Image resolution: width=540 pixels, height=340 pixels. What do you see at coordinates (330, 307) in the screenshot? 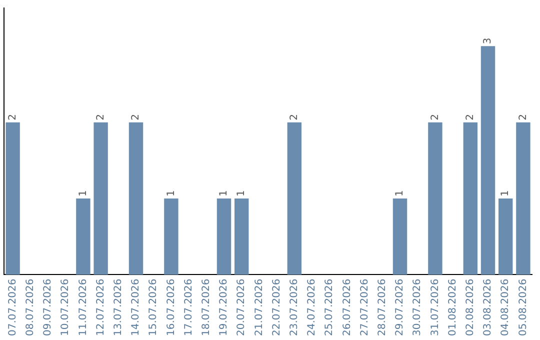
I see `x-tick-label: 25.07.2026` at bounding box center [330, 307].